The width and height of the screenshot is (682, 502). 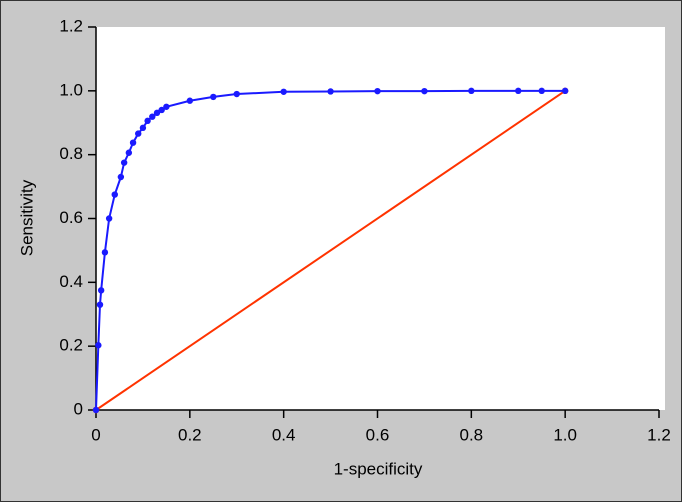 I want to click on x-tick-label: 0.4, so click(x=284, y=434).